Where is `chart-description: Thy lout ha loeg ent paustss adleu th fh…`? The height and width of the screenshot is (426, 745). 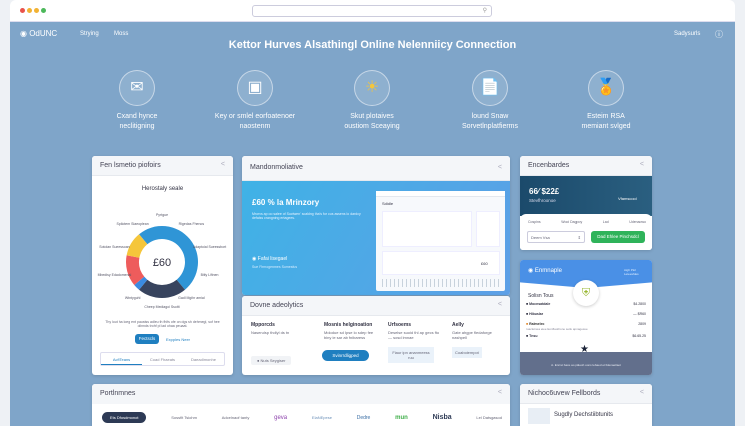
chart-description: Thy lout ha loeg ent paustss adleu th fh… is located at coordinates (162, 324).